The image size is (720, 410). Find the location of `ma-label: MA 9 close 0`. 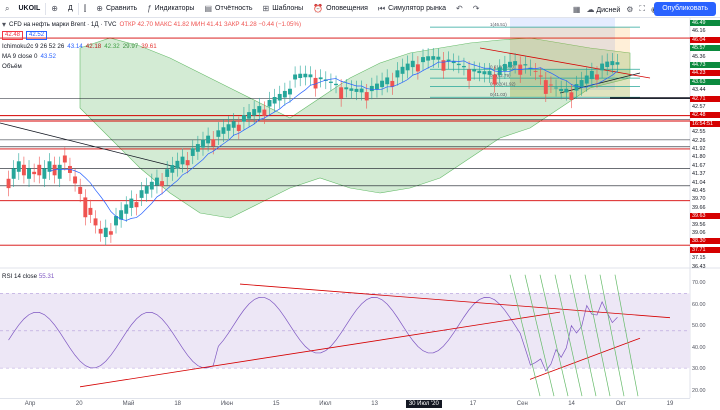

ma-label: MA 9 close 0 is located at coordinates (20, 56).